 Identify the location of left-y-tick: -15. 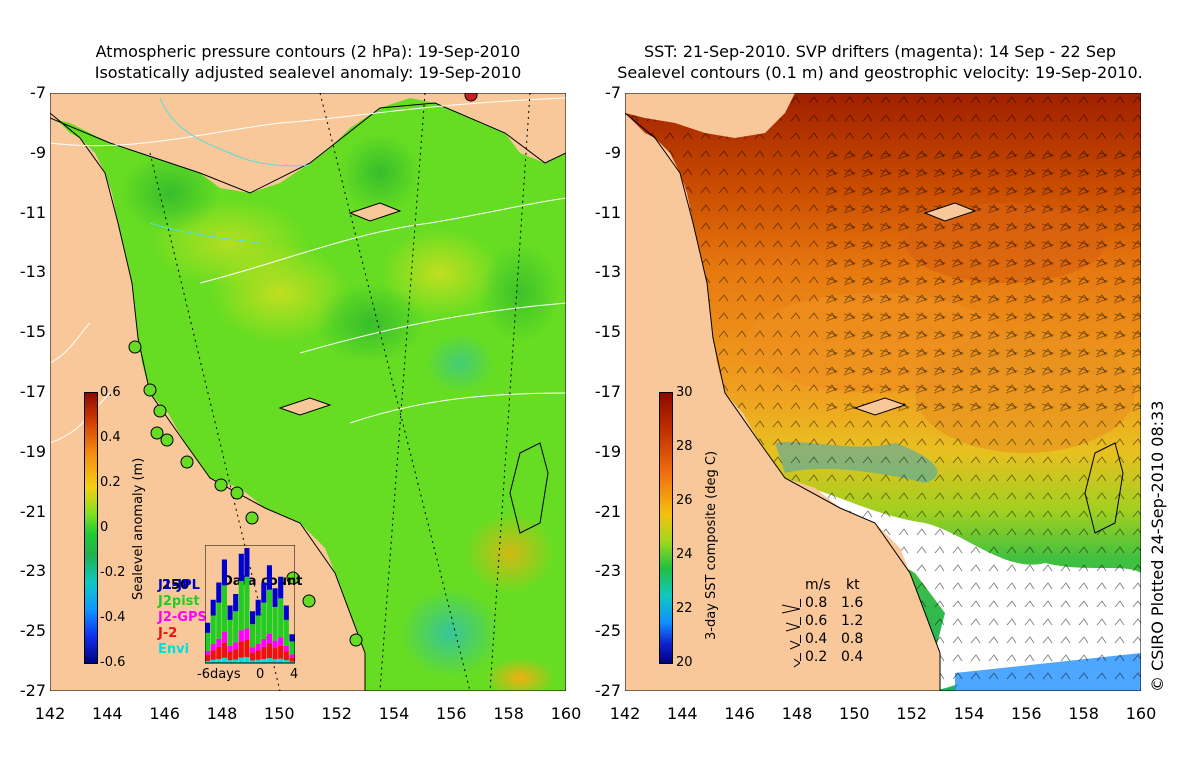
(32, 332).